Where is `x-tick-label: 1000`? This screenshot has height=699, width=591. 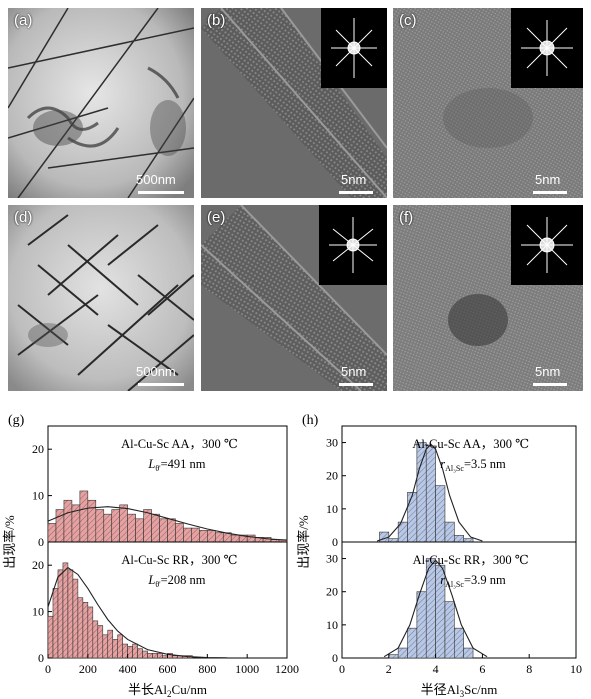
x-tick-label: 1000 is located at coordinates (247, 669).